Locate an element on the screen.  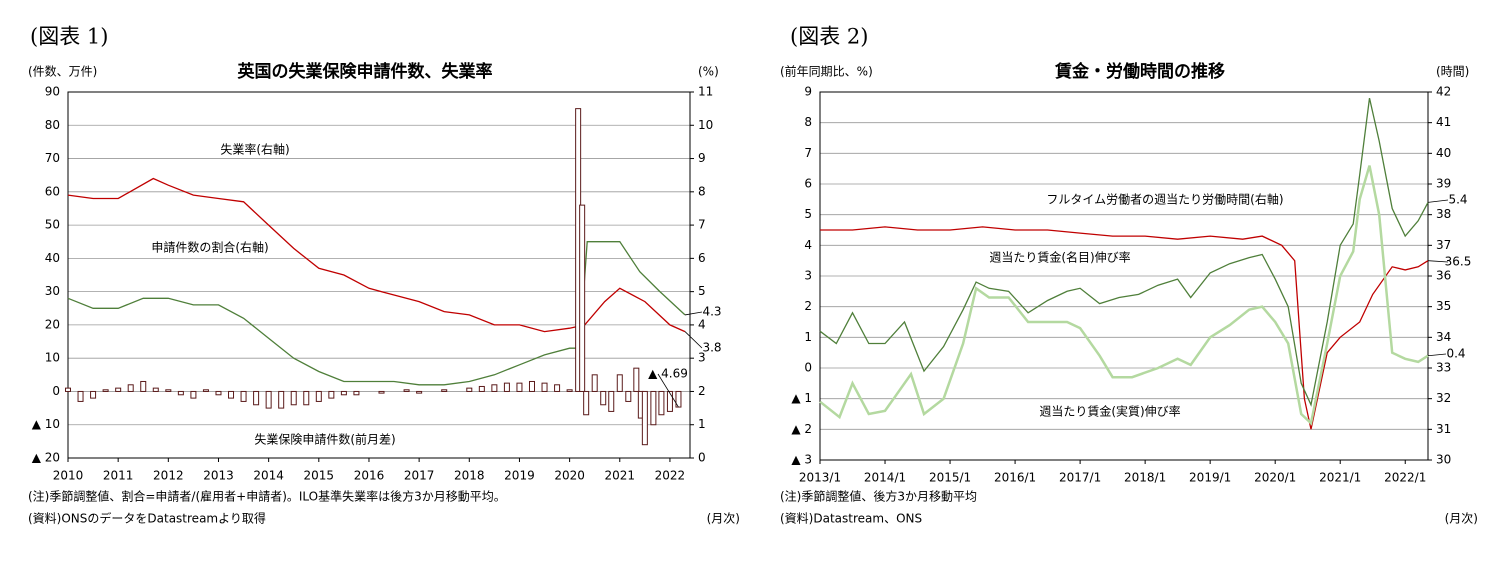
y-tick-label: 50 is located at coordinates (52, 225).